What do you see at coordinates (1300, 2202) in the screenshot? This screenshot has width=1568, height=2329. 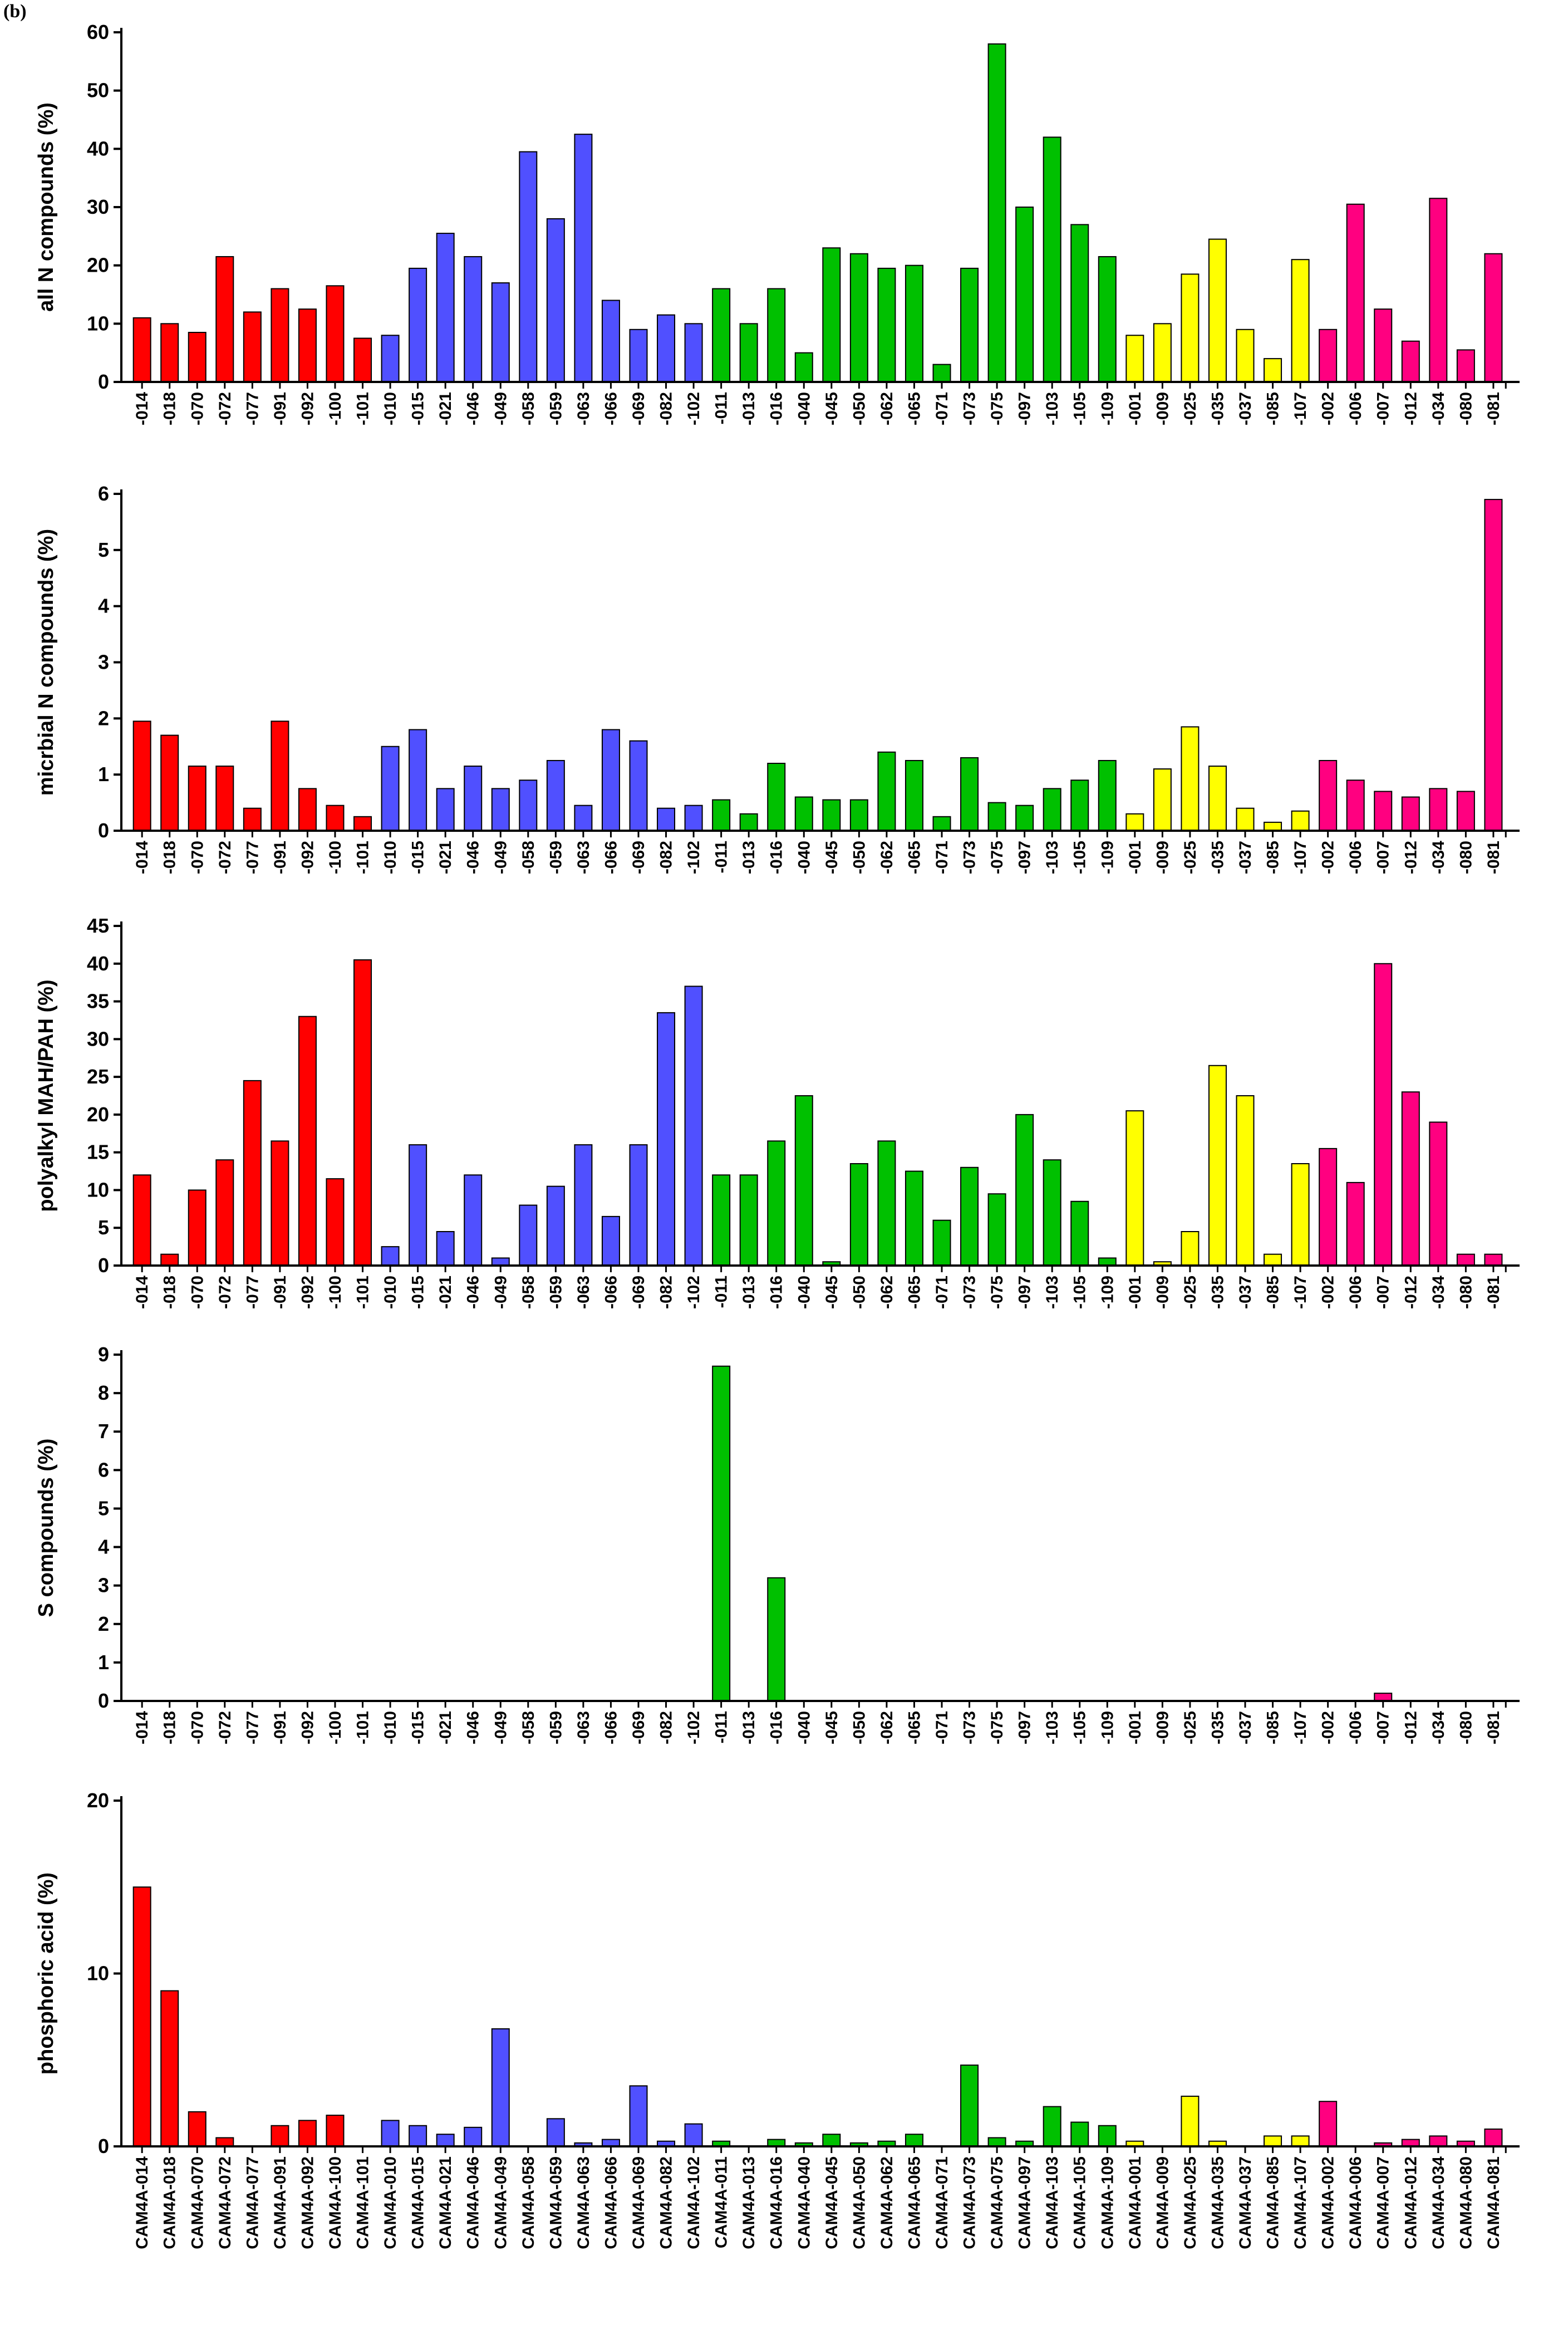 I see `x-tick-label: CAM4A-107` at bounding box center [1300, 2202].